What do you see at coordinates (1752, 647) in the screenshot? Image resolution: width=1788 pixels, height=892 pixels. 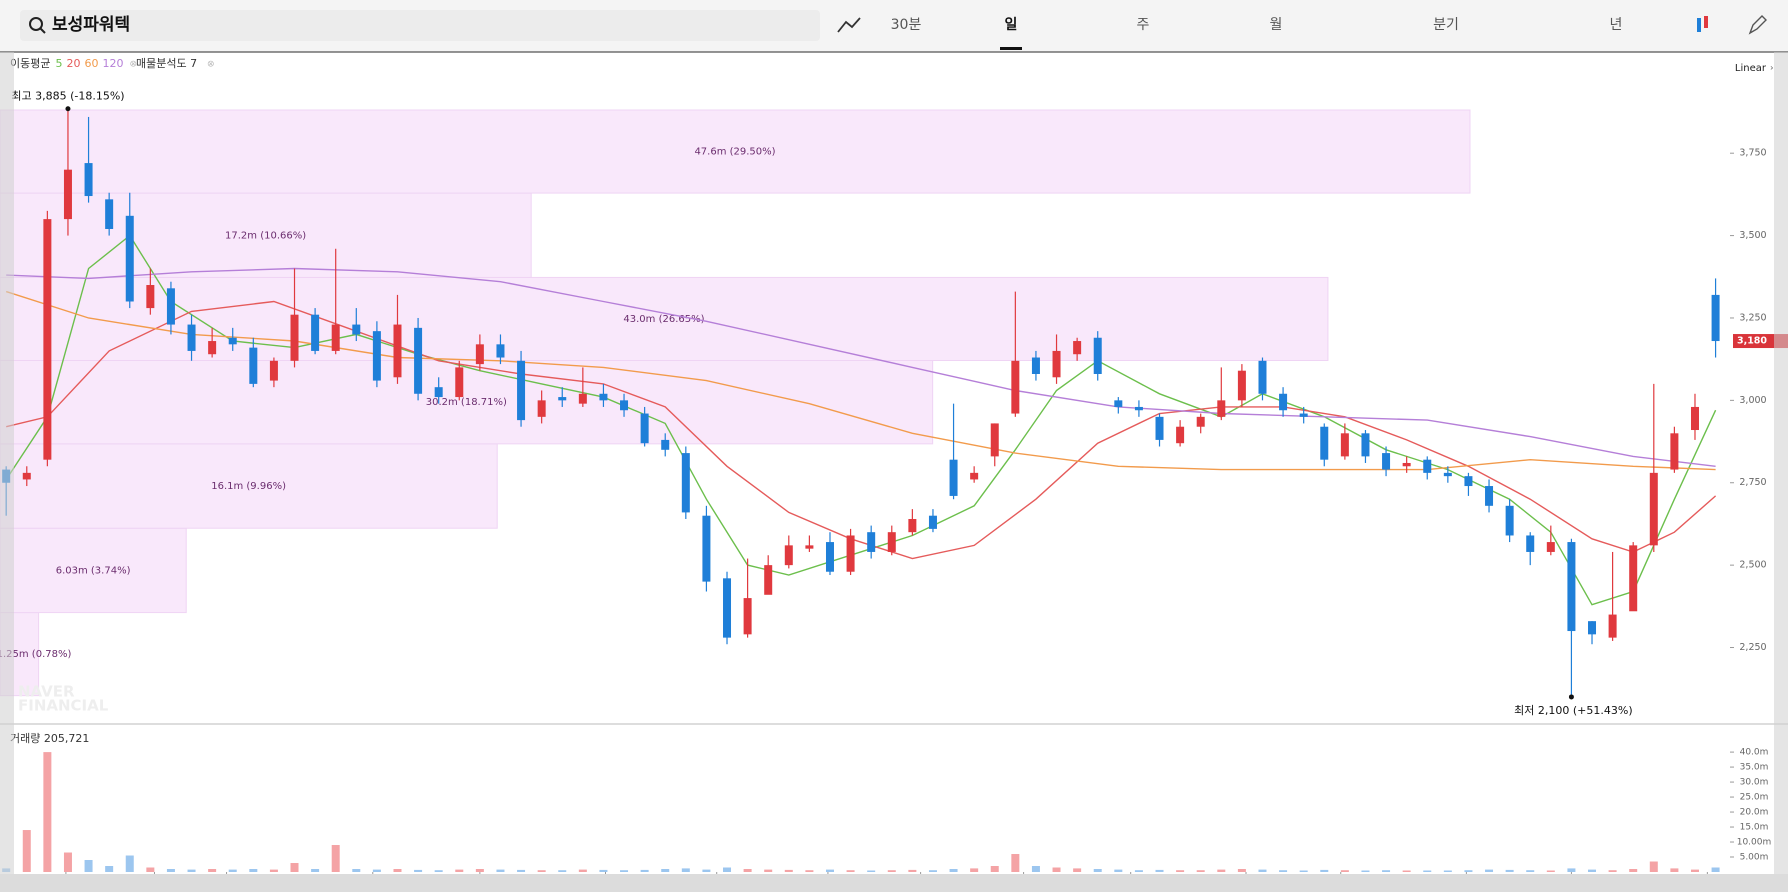 I see `y-tick-label: 2,250` at bounding box center [1752, 647].